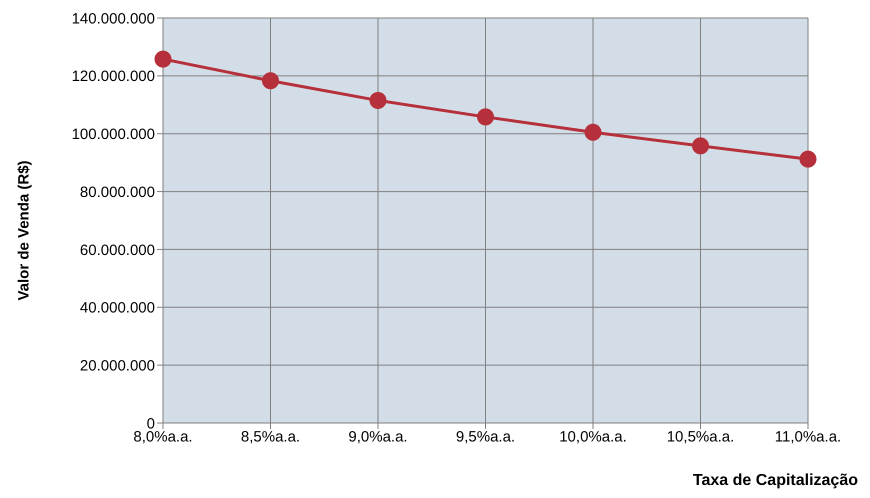  Describe the element at coordinates (113, 135) in the screenshot. I see `y-tick-label: 100.000.000` at that location.